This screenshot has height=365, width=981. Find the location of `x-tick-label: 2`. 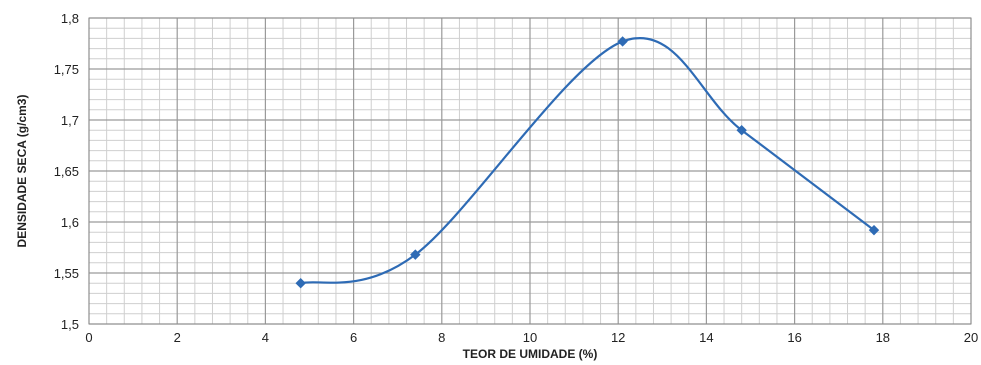

x-tick-label: 2 is located at coordinates (177, 337).